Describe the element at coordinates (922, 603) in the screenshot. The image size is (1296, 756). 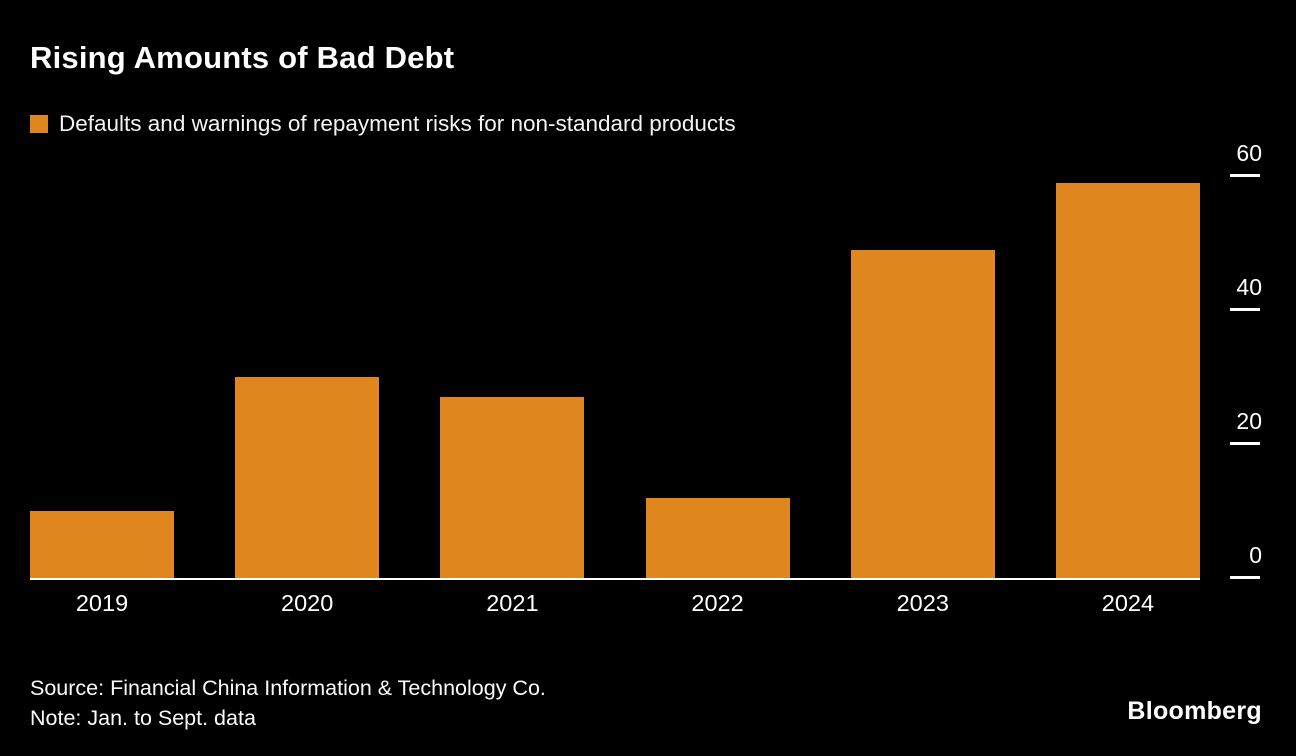
I see `x-tick-label: 2023` at that location.